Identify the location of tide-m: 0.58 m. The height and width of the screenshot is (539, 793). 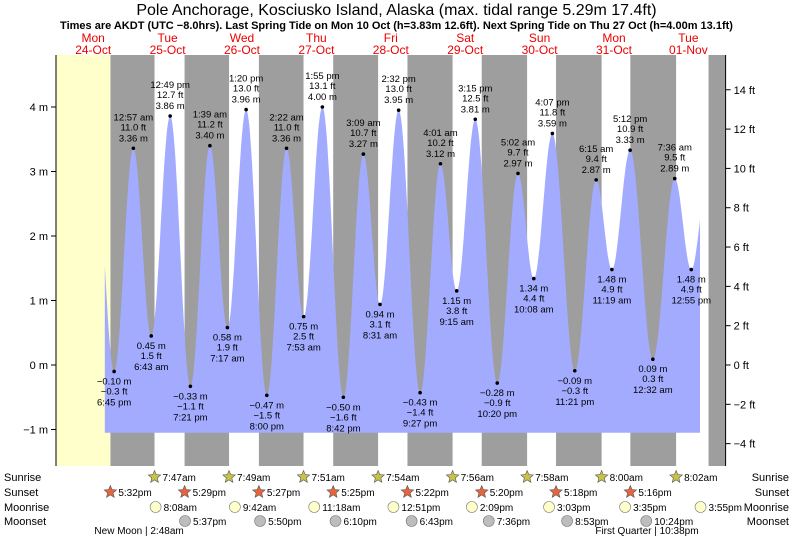
(227, 338).